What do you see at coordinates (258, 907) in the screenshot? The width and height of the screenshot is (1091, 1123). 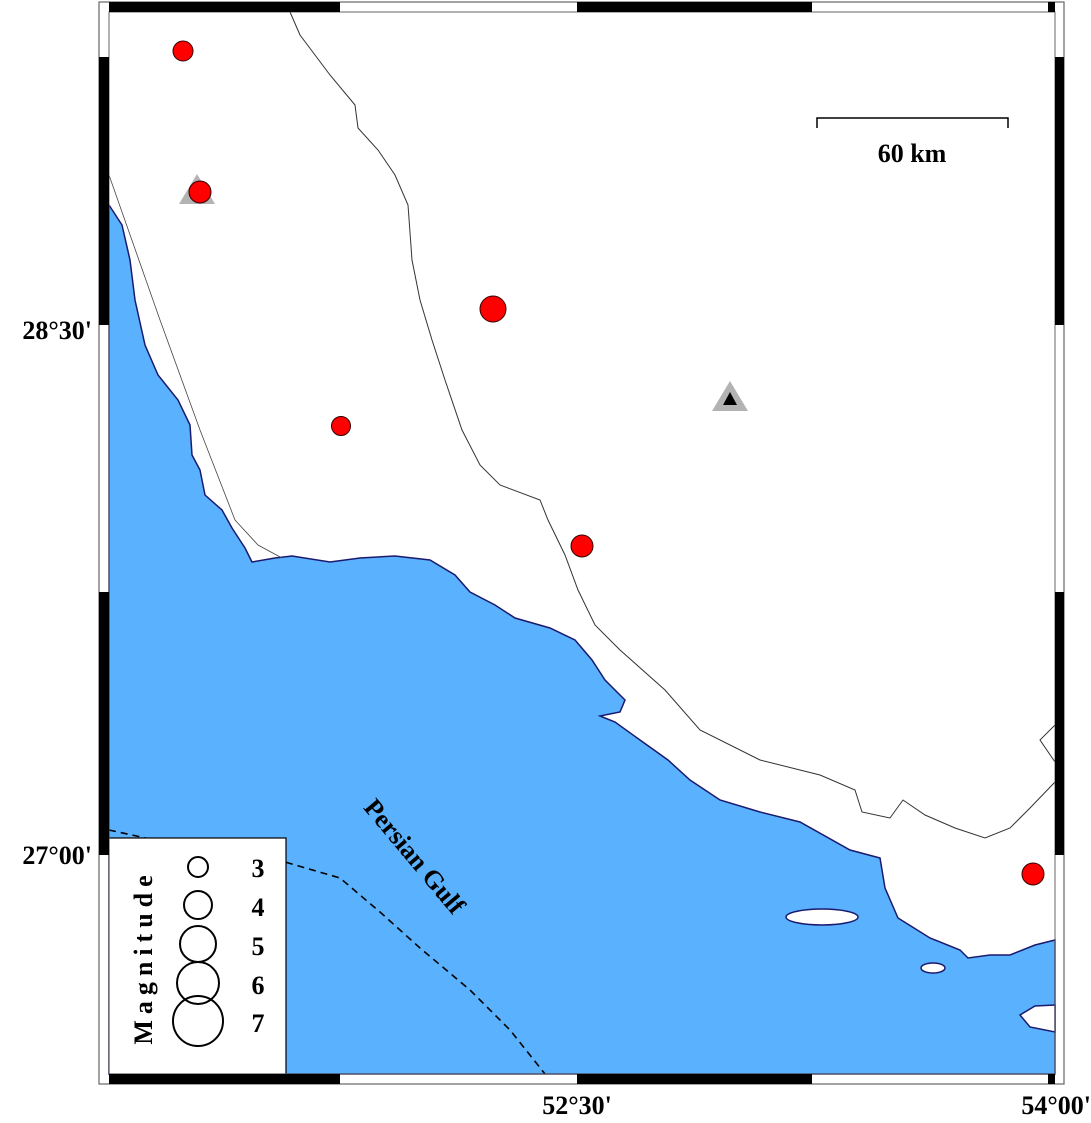 I see `legend-label: 4` at bounding box center [258, 907].